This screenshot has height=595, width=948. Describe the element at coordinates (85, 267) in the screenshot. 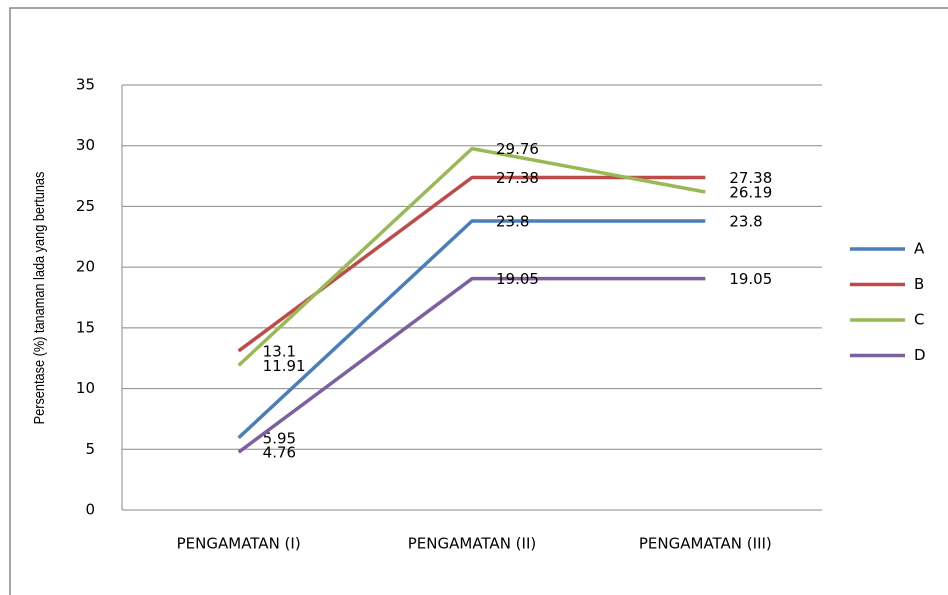

I see `y-tick-label: 20` at that location.